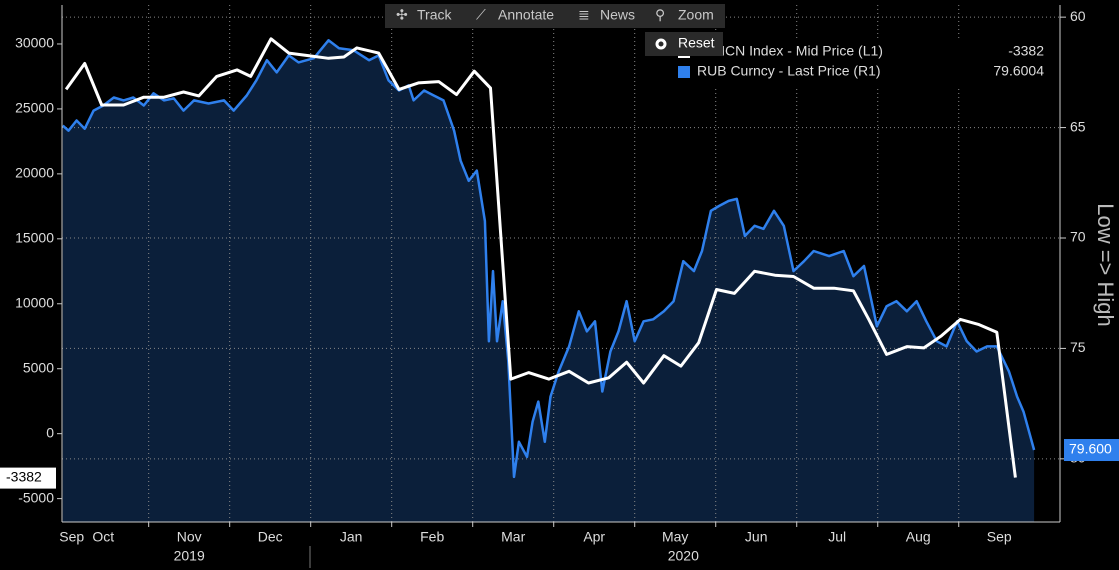  What do you see at coordinates (696, 43) in the screenshot?
I see `reset-label: Reset` at bounding box center [696, 43].